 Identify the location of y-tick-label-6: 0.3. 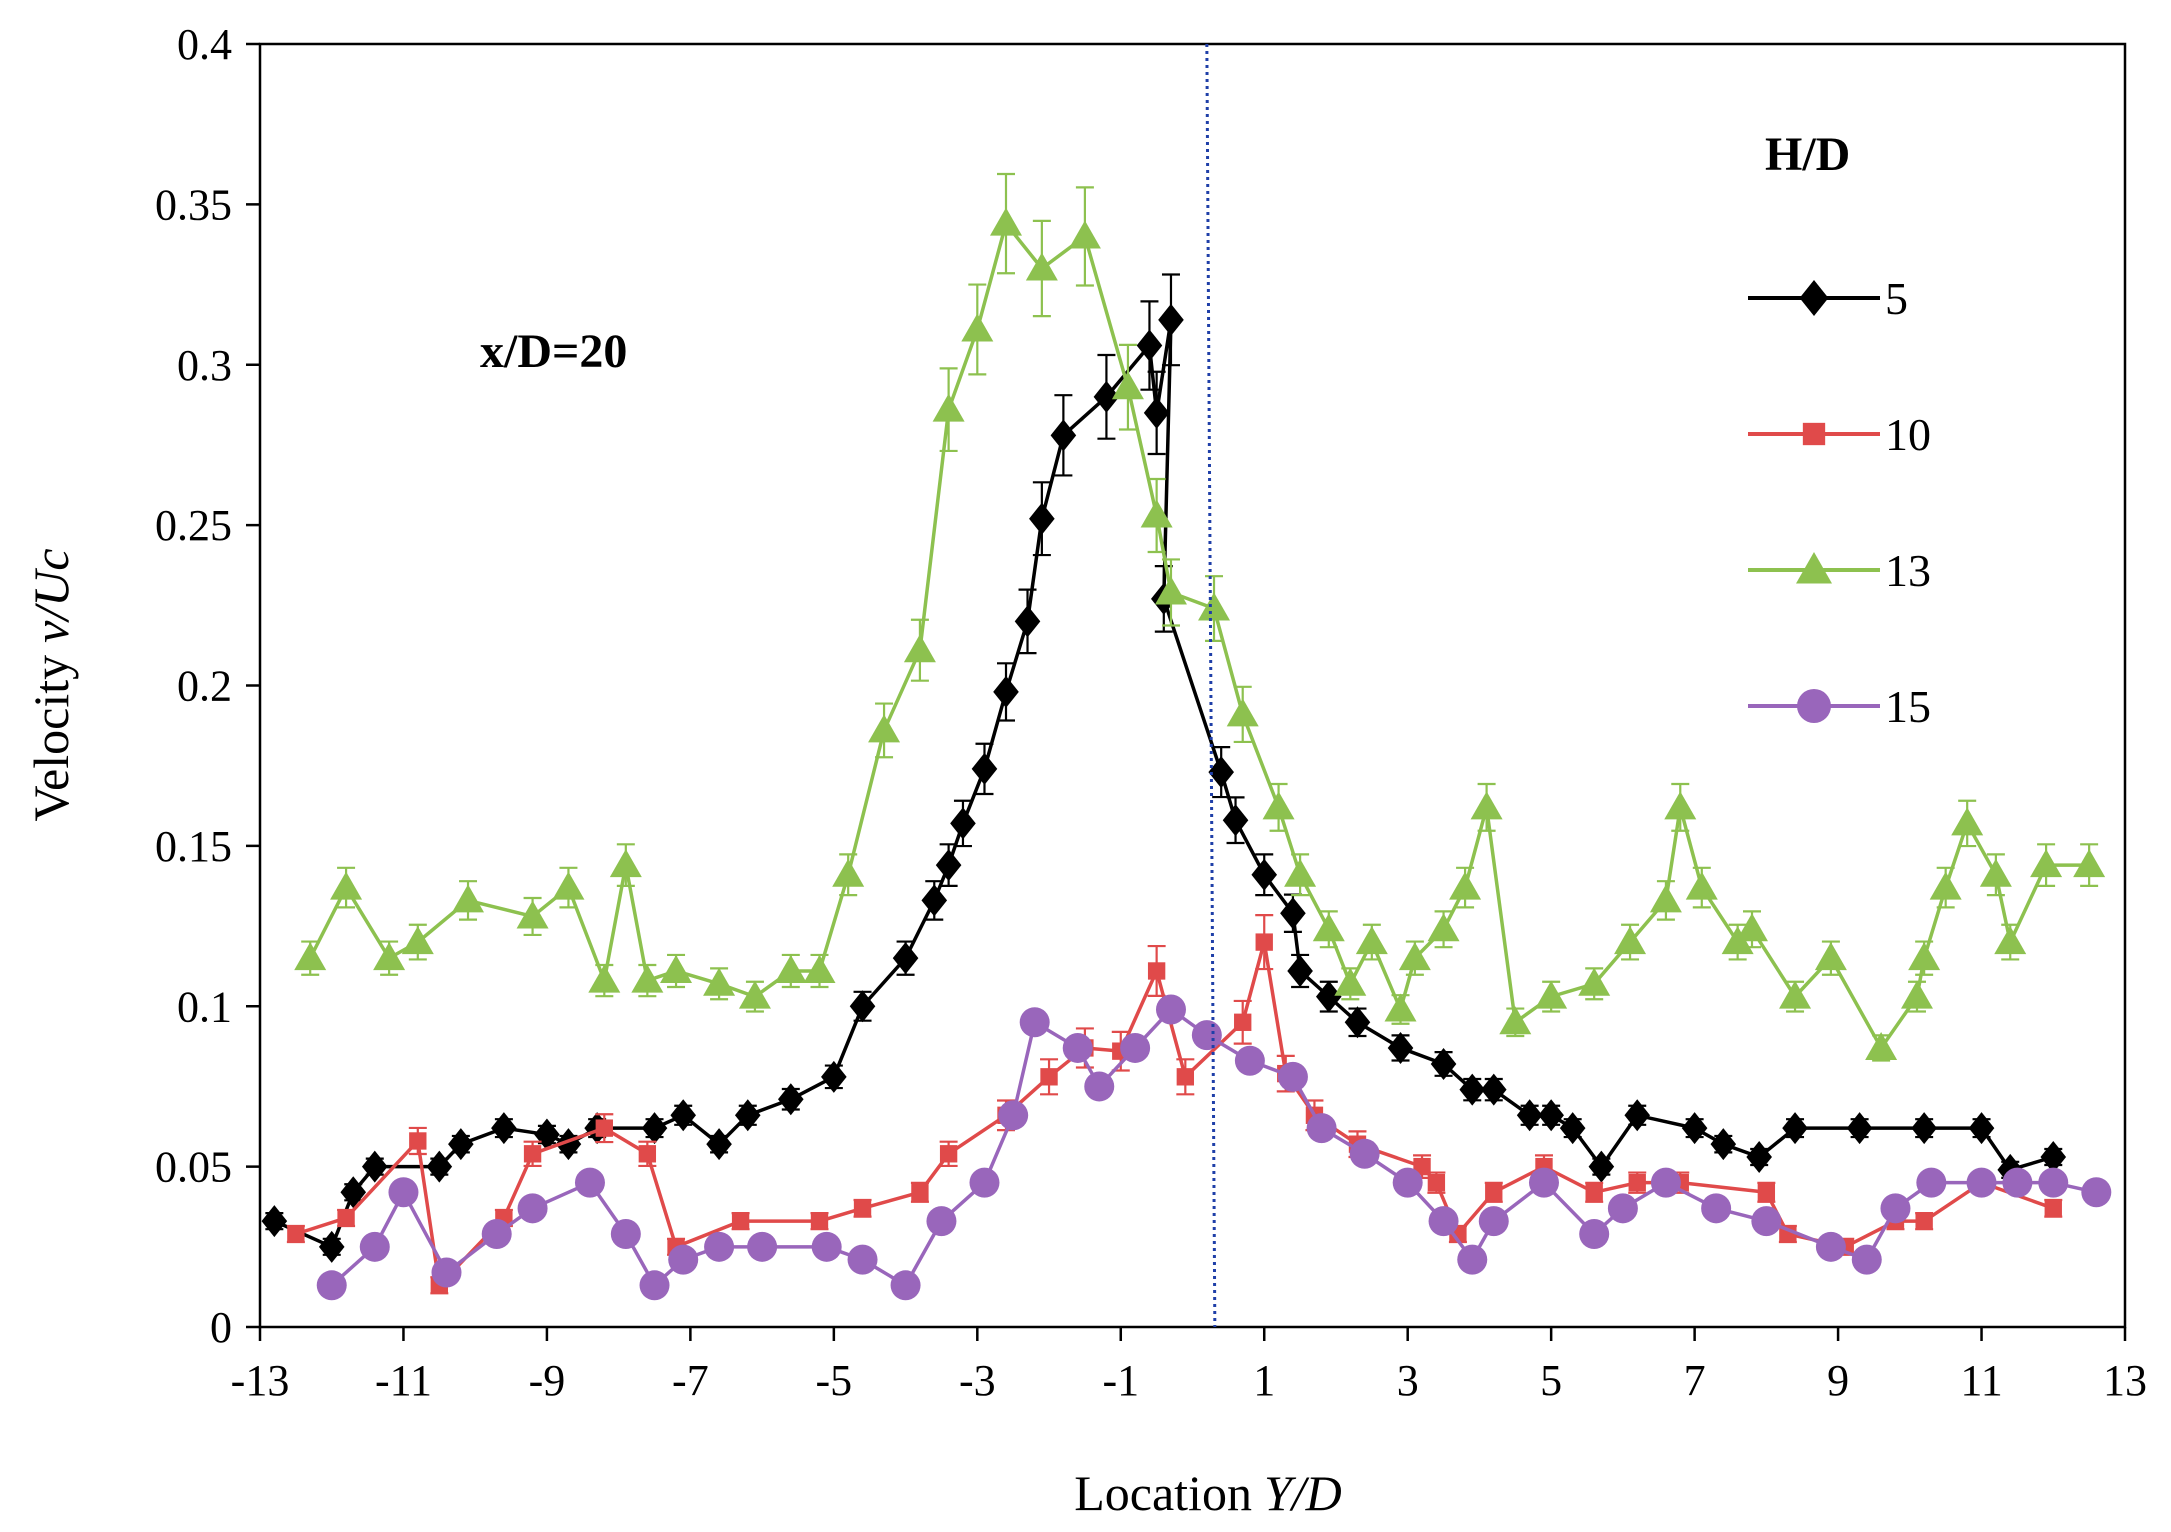
(204, 365).